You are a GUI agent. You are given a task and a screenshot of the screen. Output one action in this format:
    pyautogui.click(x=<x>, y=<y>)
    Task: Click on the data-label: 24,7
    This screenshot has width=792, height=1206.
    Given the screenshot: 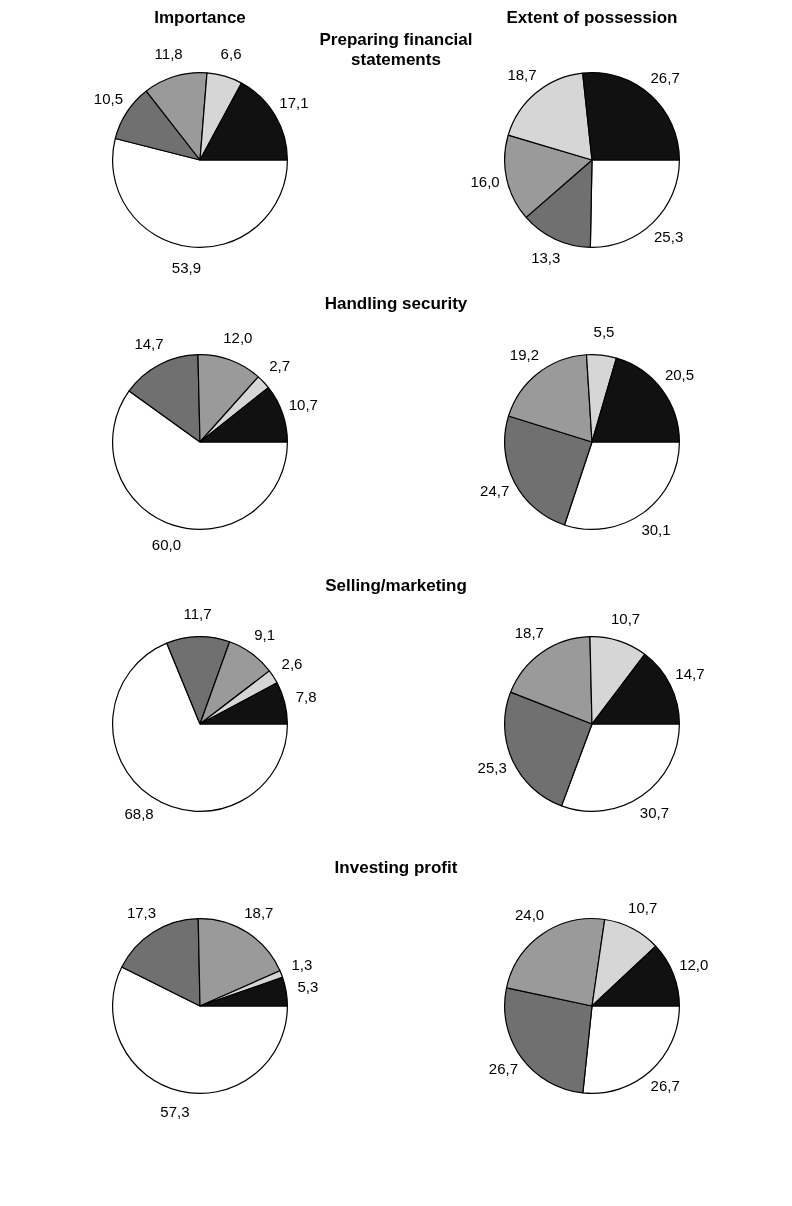 What is the action you would take?
    pyautogui.click(x=495, y=491)
    